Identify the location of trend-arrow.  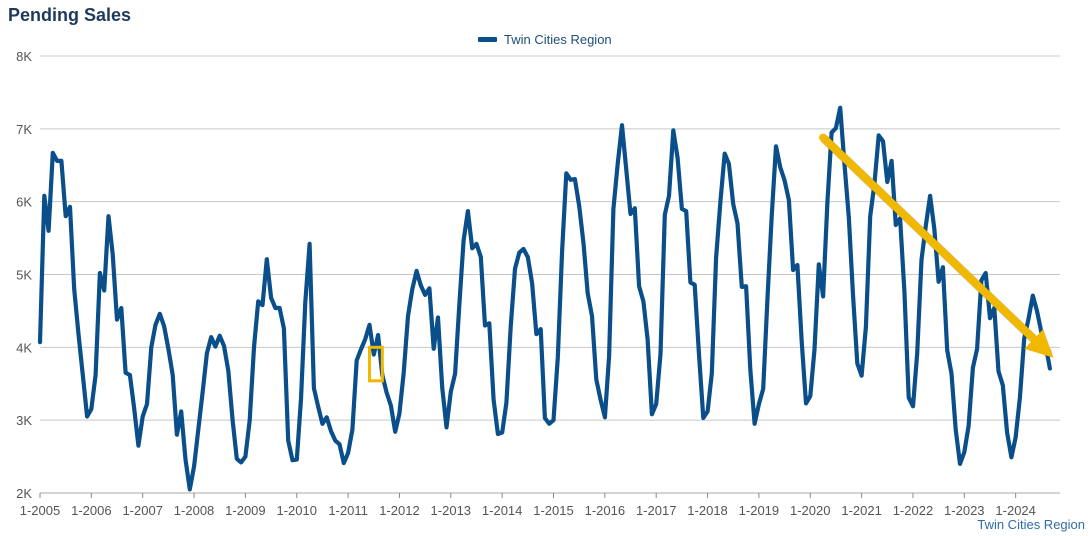
(936, 245).